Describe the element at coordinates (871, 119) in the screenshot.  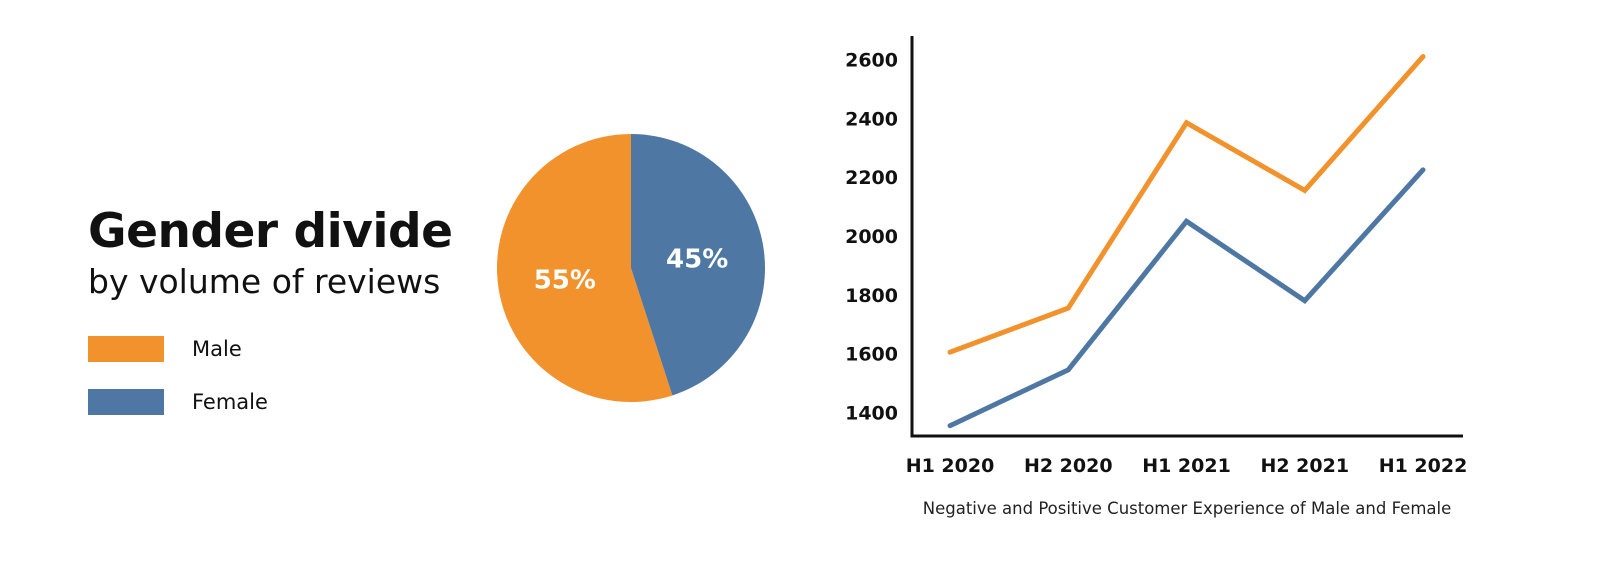
I see `y-tick-label: 2400` at that location.